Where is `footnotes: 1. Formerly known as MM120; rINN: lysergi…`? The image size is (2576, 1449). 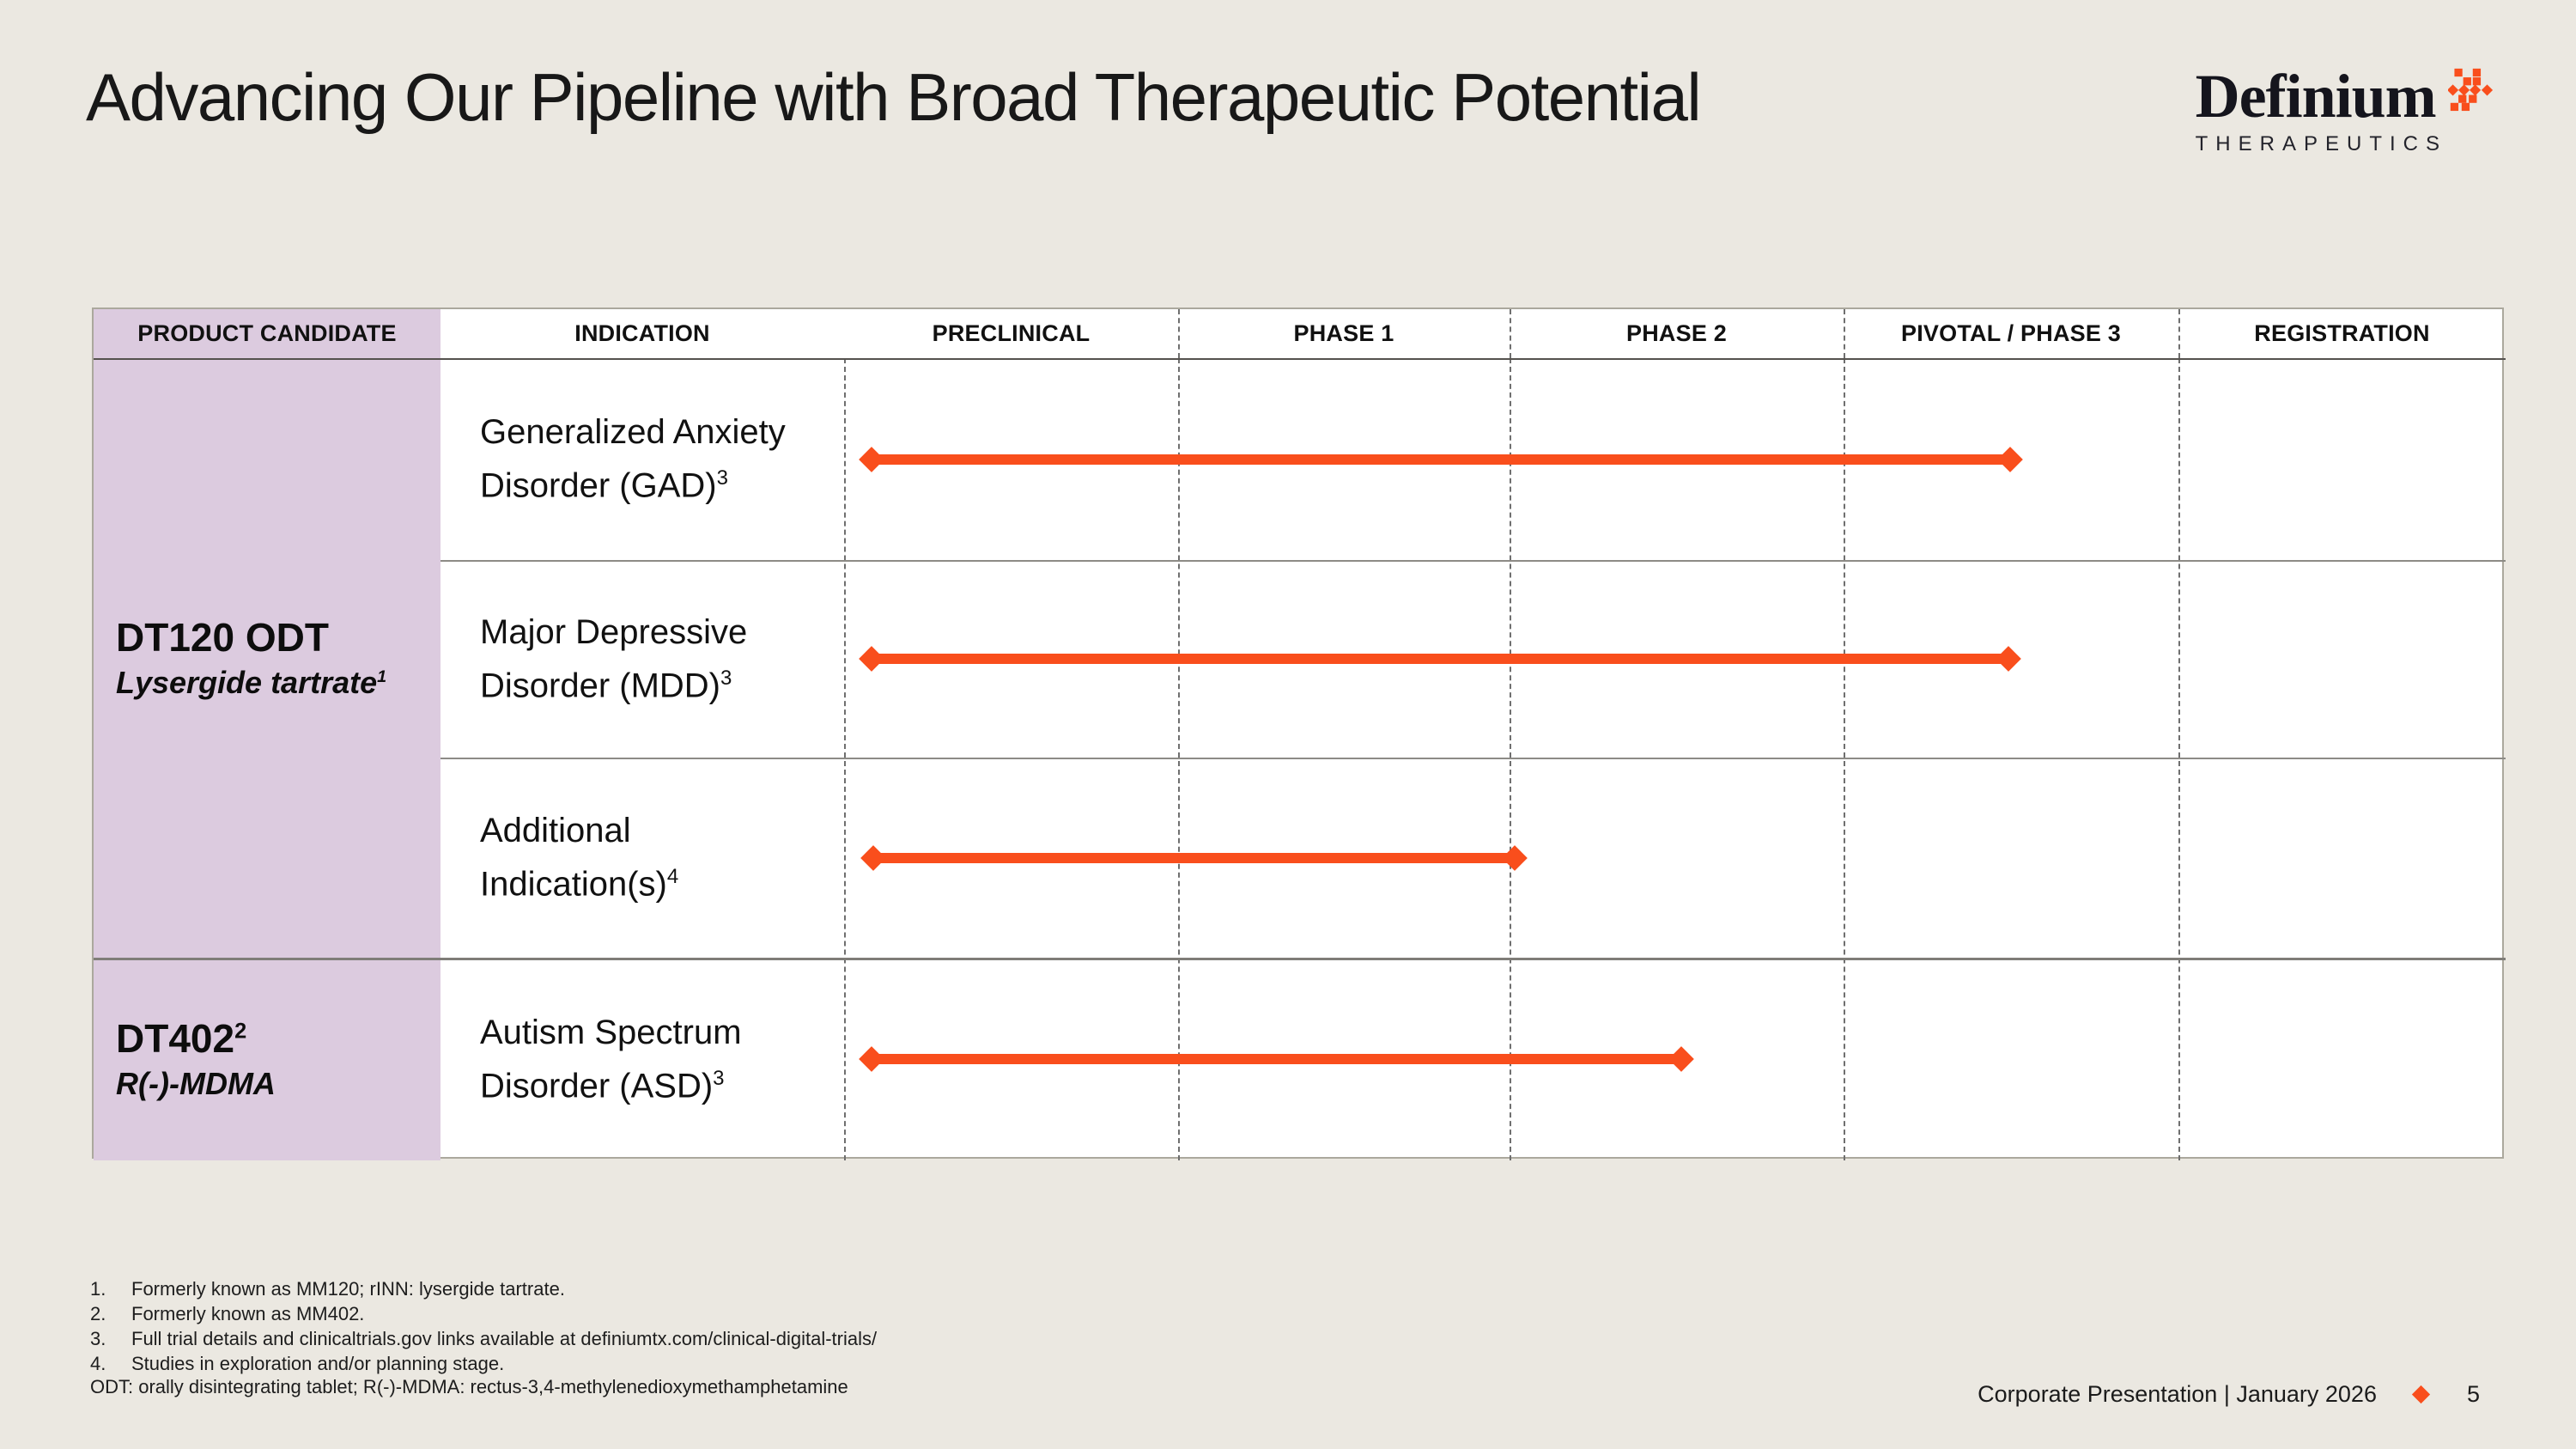
footnotes: 1. Formerly known as MM120; rINN: lysergi… is located at coordinates (483, 1326).